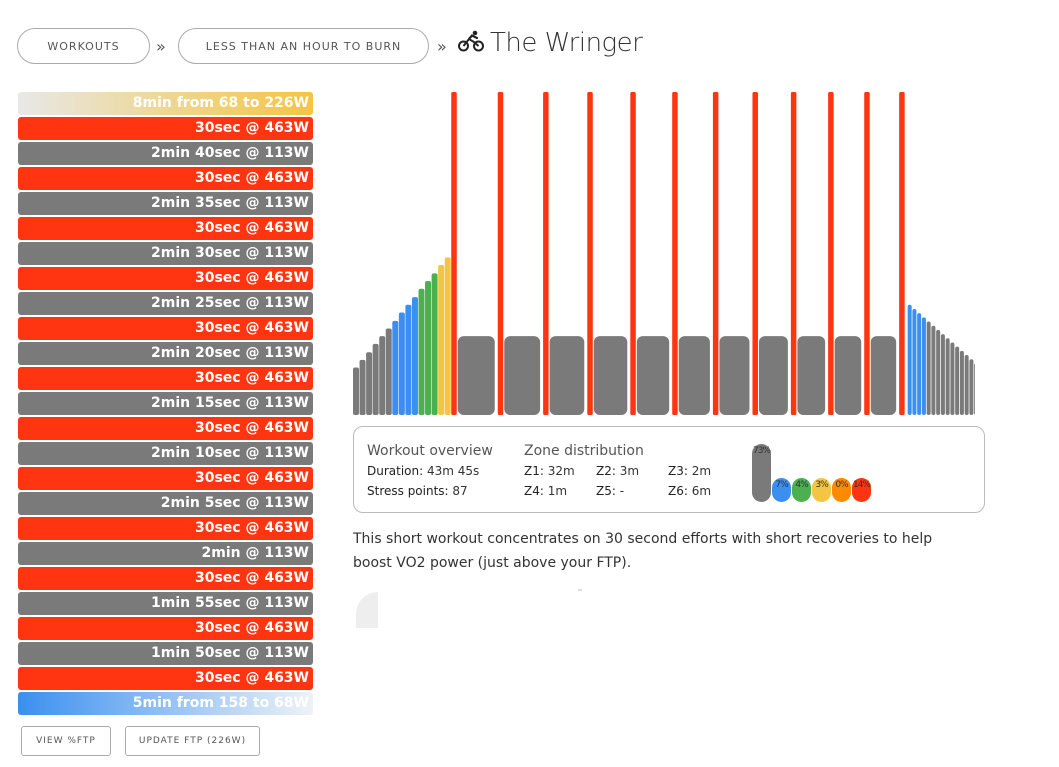 The height and width of the screenshot is (767, 1059). Describe the element at coordinates (165, 153) in the screenshot. I see `interval-row: 2min 40sec @ 113W` at that location.